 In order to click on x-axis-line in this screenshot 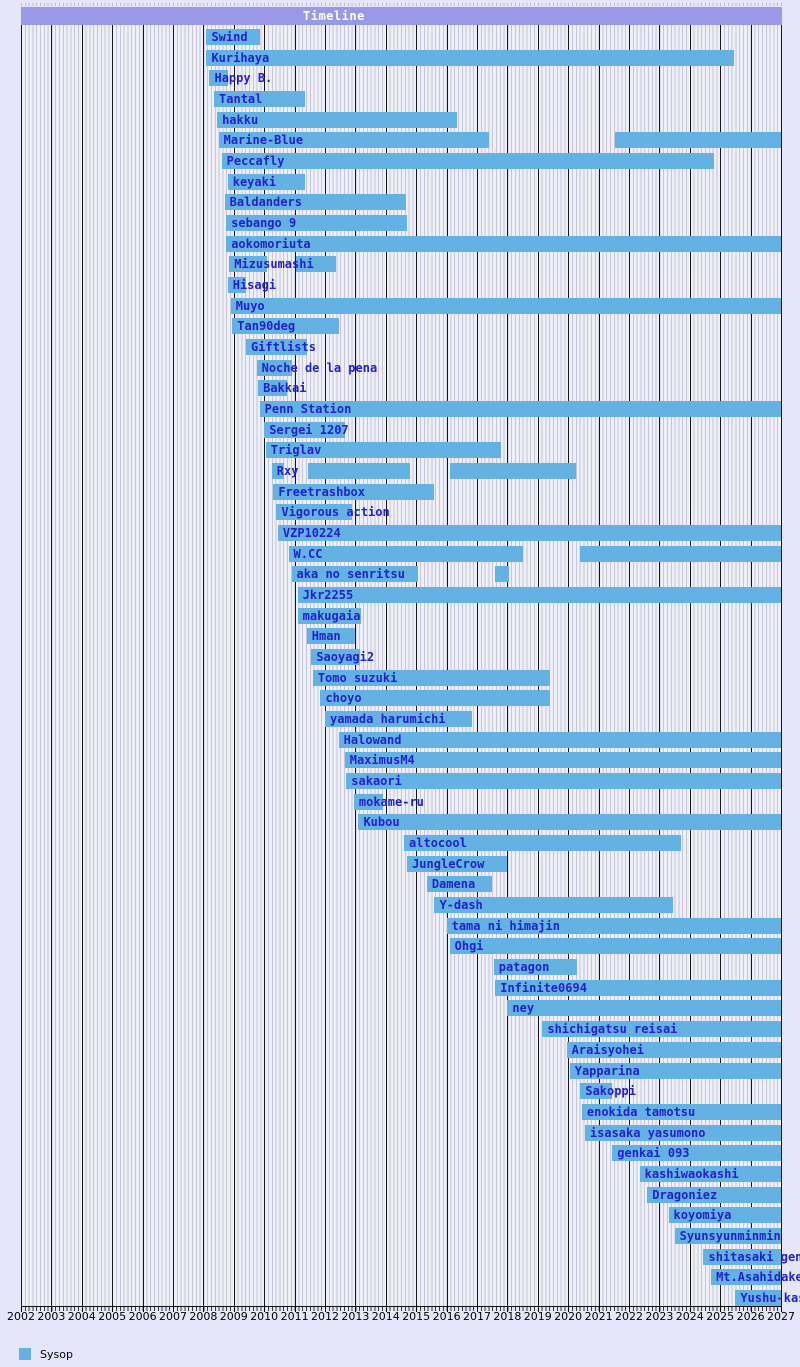, I will do `click(401, 1306)`.